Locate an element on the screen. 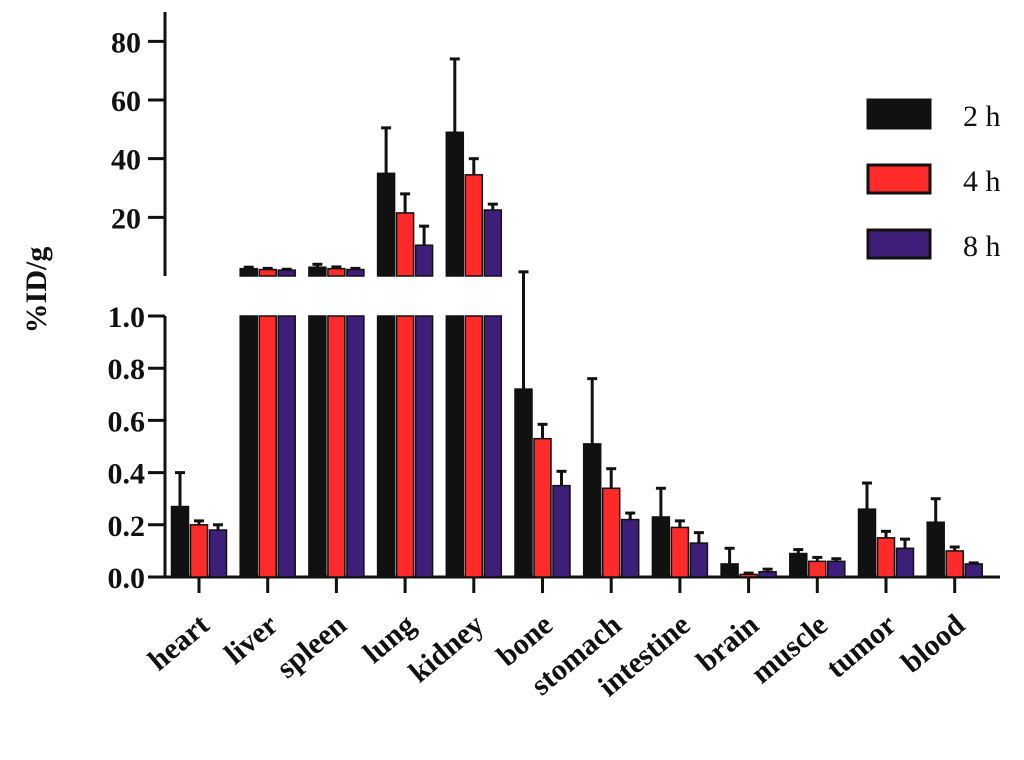 The width and height of the screenshot is (1024, 760). x-tick-label: blood is located at coordinates (933, 644).